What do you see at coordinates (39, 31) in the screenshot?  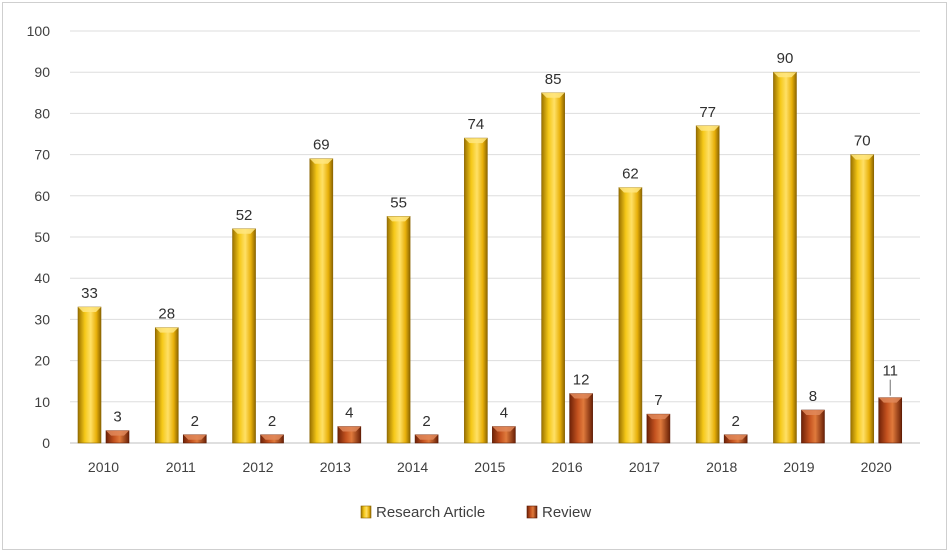 I see `y-tick-label: 100` at bounding box center [39, 31].